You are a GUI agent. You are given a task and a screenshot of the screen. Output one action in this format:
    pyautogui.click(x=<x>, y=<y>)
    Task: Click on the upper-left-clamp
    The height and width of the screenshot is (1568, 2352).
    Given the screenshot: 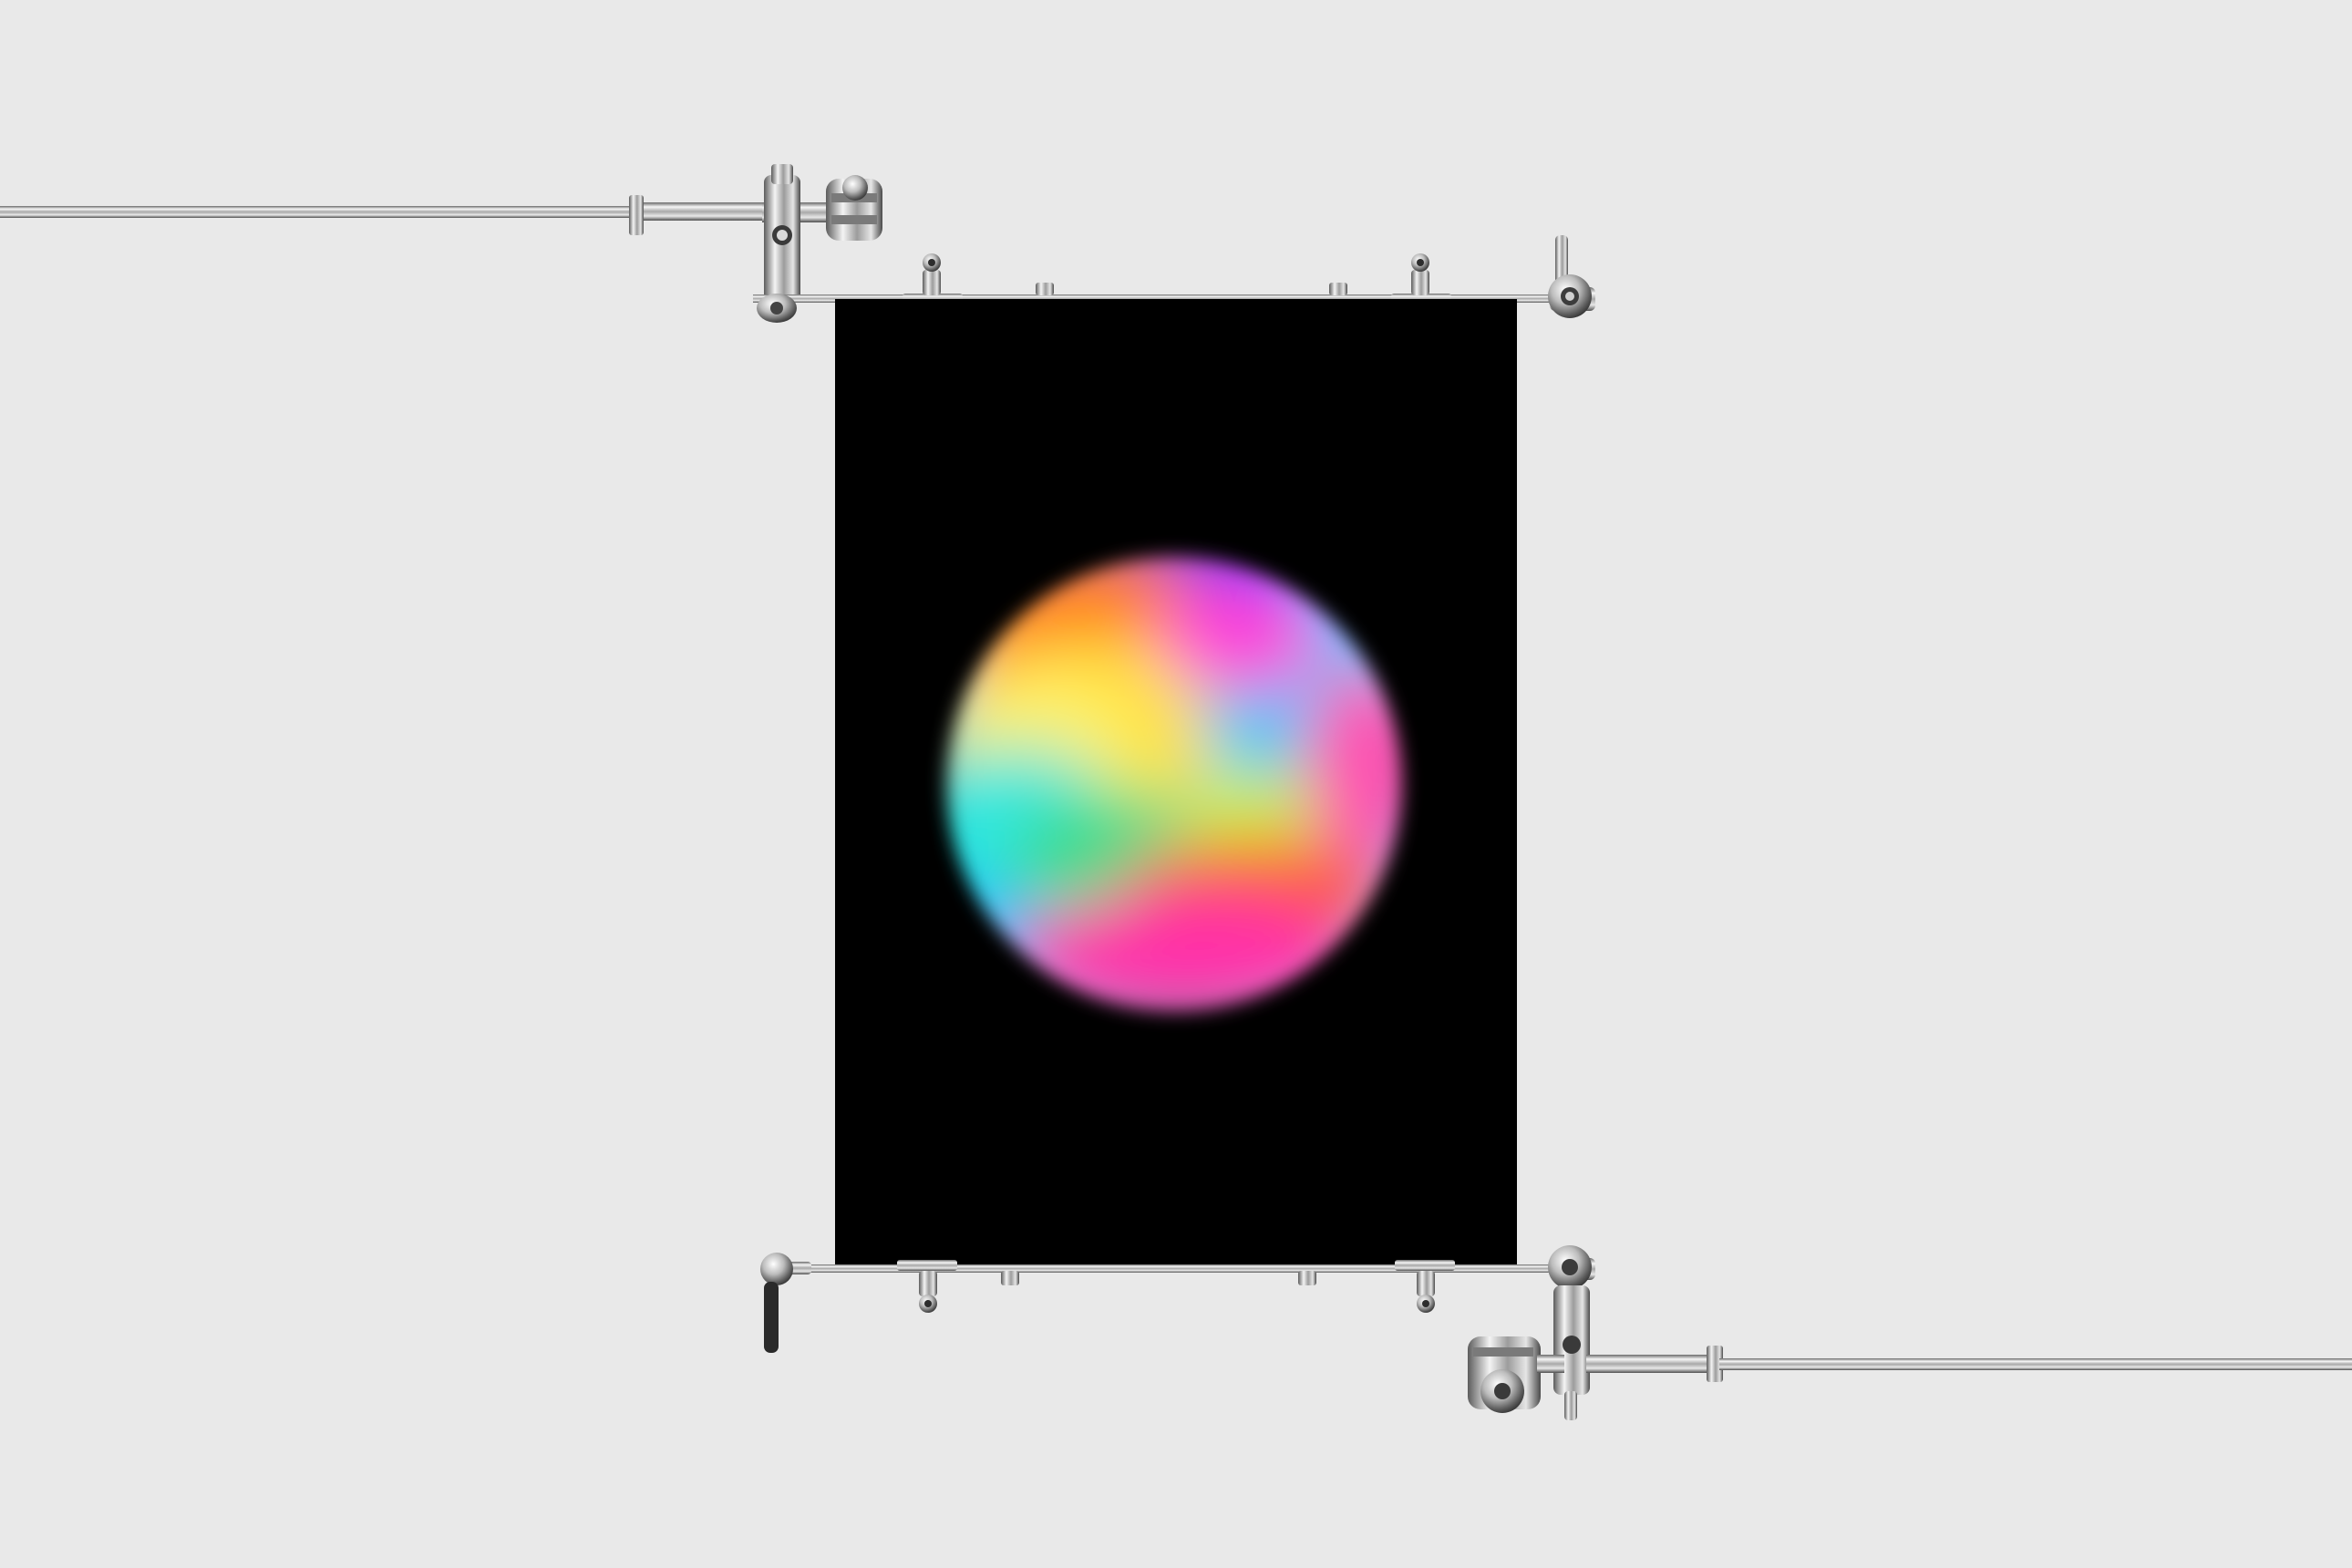 What is the action you would take?
    pyautogui.click(x=823, y=233)
    